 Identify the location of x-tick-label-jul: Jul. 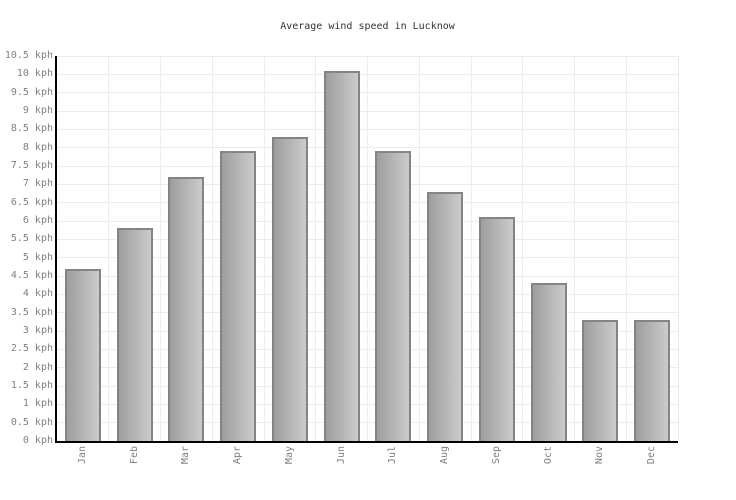
(393, 455).